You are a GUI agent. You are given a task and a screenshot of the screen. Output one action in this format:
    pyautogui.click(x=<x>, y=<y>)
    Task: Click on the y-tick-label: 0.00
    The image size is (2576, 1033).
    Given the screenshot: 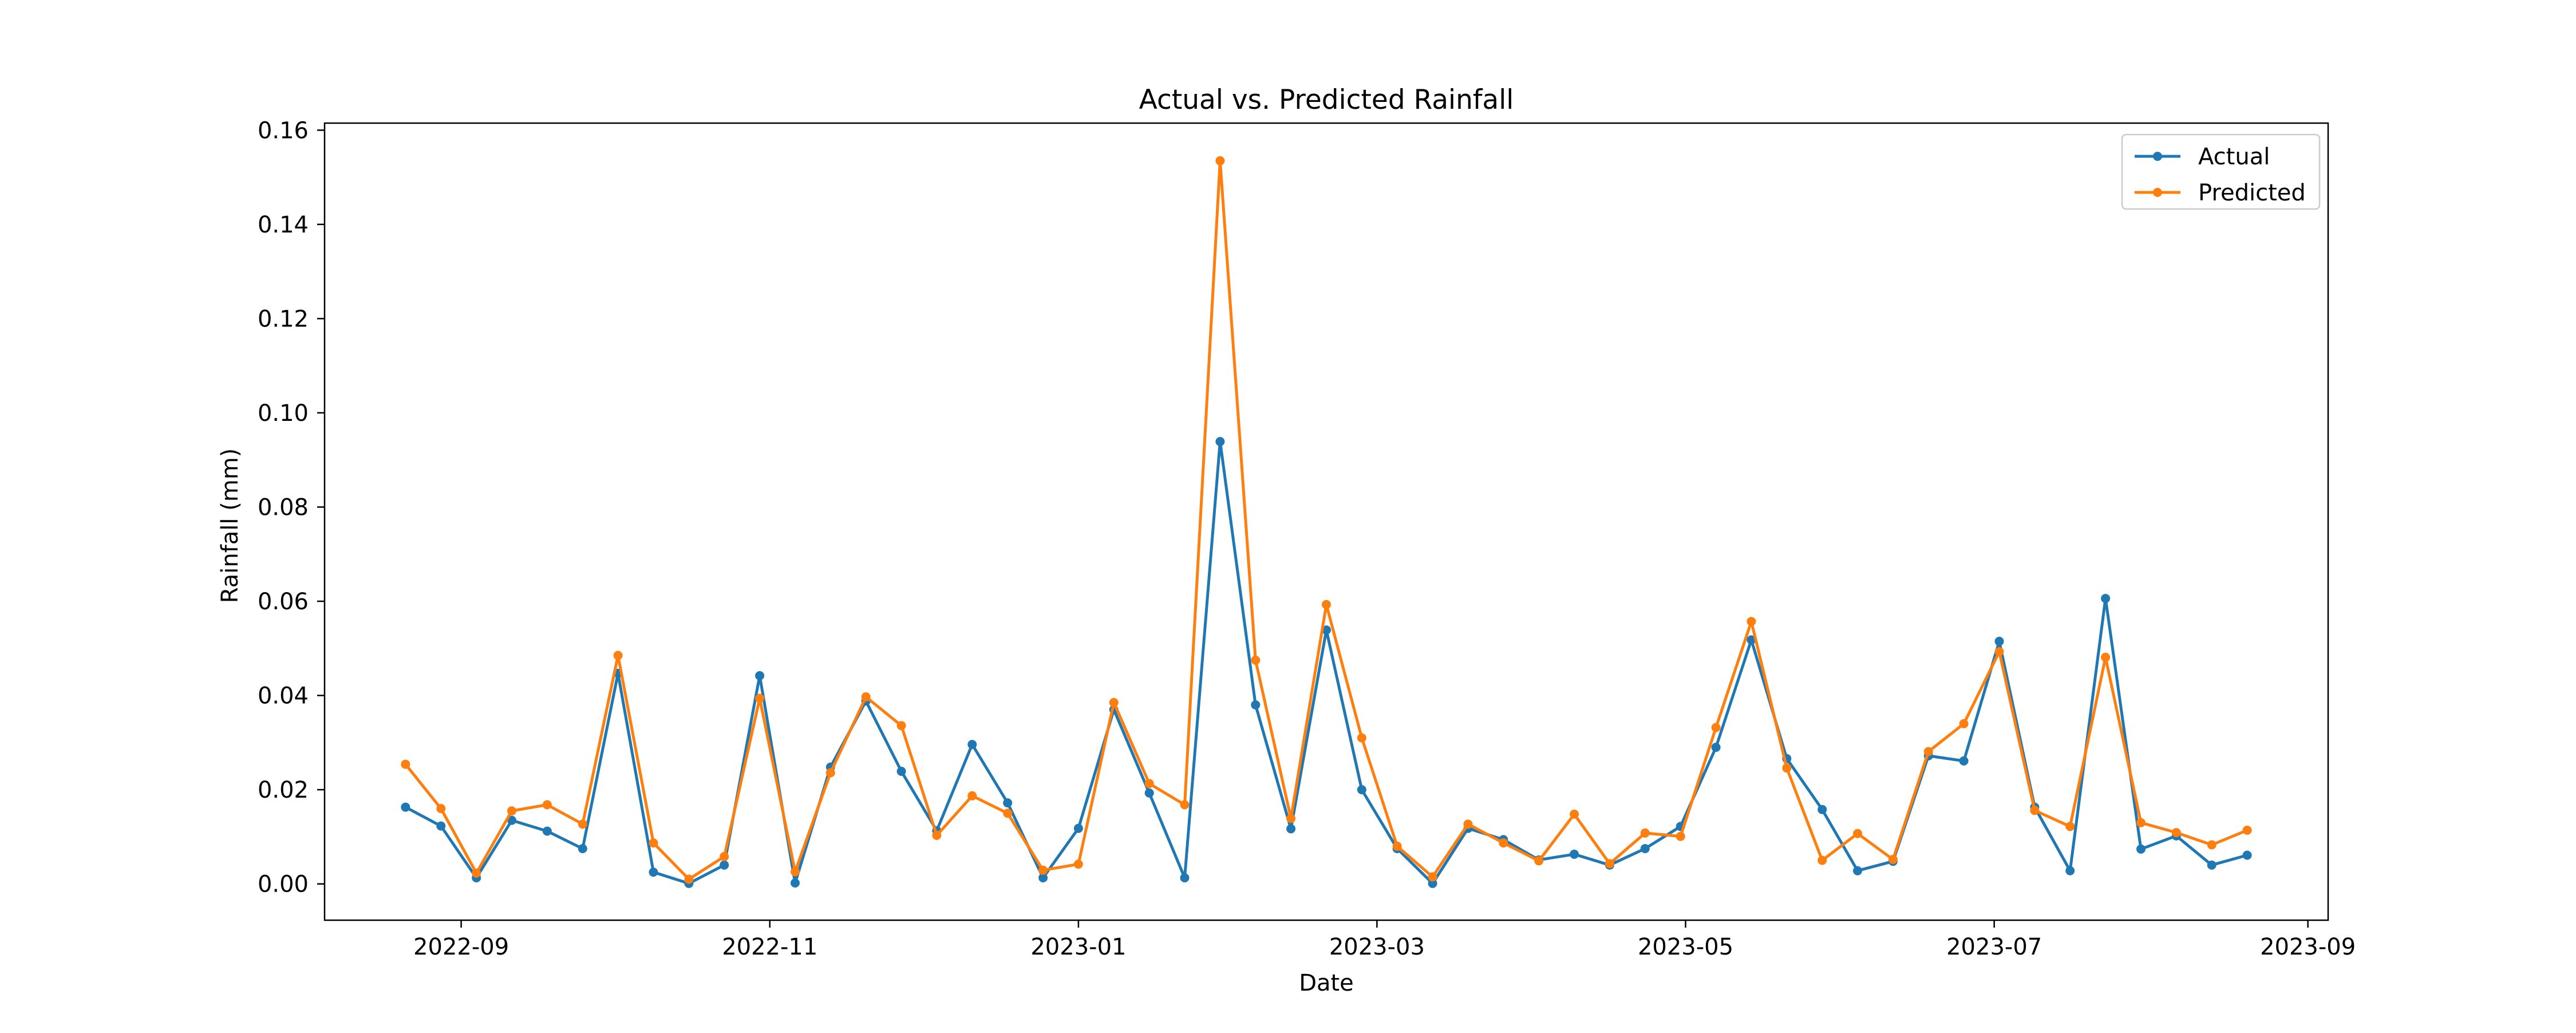 What is the action you would take?
    pyautogui.click(x=283, y=885)
    